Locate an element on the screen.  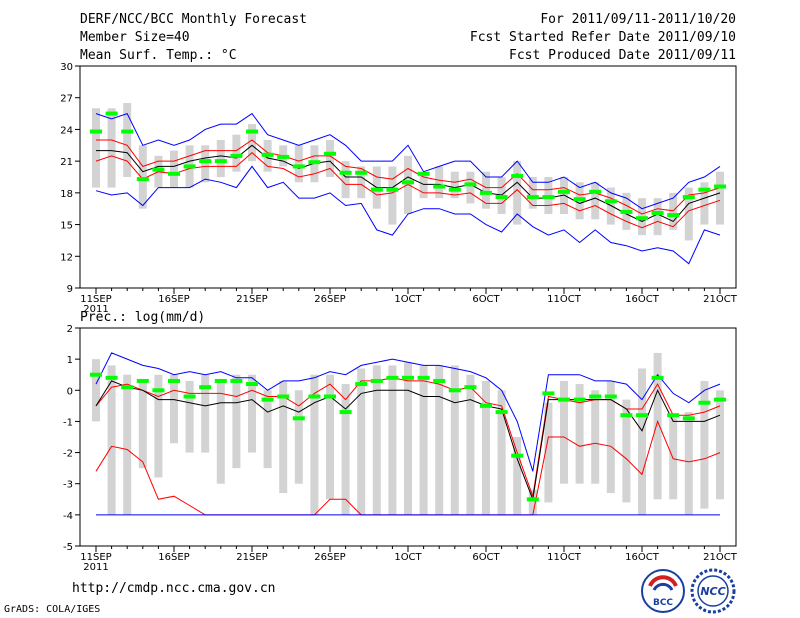
chart-title: DERF/NCC/BCC Monthly Forecast is located at coordinates (193, 19).